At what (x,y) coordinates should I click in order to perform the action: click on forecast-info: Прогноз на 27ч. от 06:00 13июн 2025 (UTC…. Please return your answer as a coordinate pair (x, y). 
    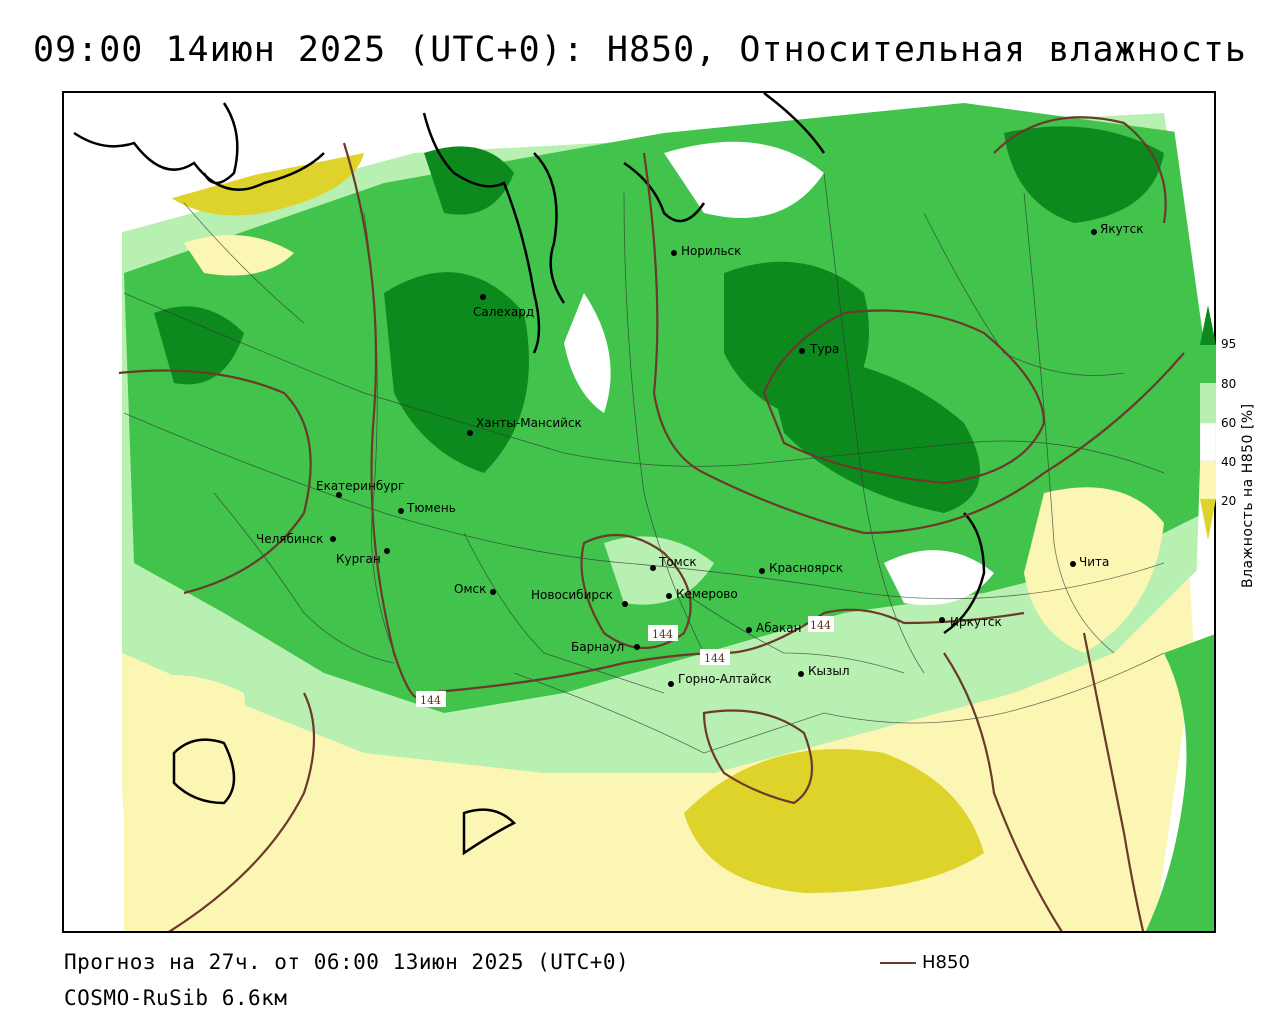
    Looking at the image, I should click on (347, 962).